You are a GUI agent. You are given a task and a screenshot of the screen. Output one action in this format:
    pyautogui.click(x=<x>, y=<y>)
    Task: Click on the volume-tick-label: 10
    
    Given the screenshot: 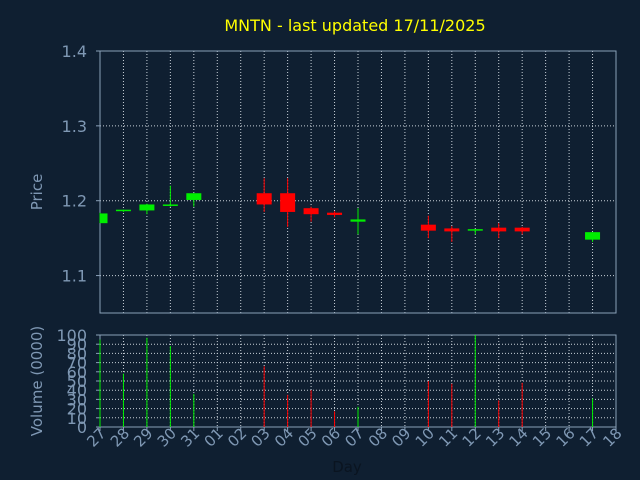 What is the action you would take?
    pyautogui.click(x=77, y=418)
    